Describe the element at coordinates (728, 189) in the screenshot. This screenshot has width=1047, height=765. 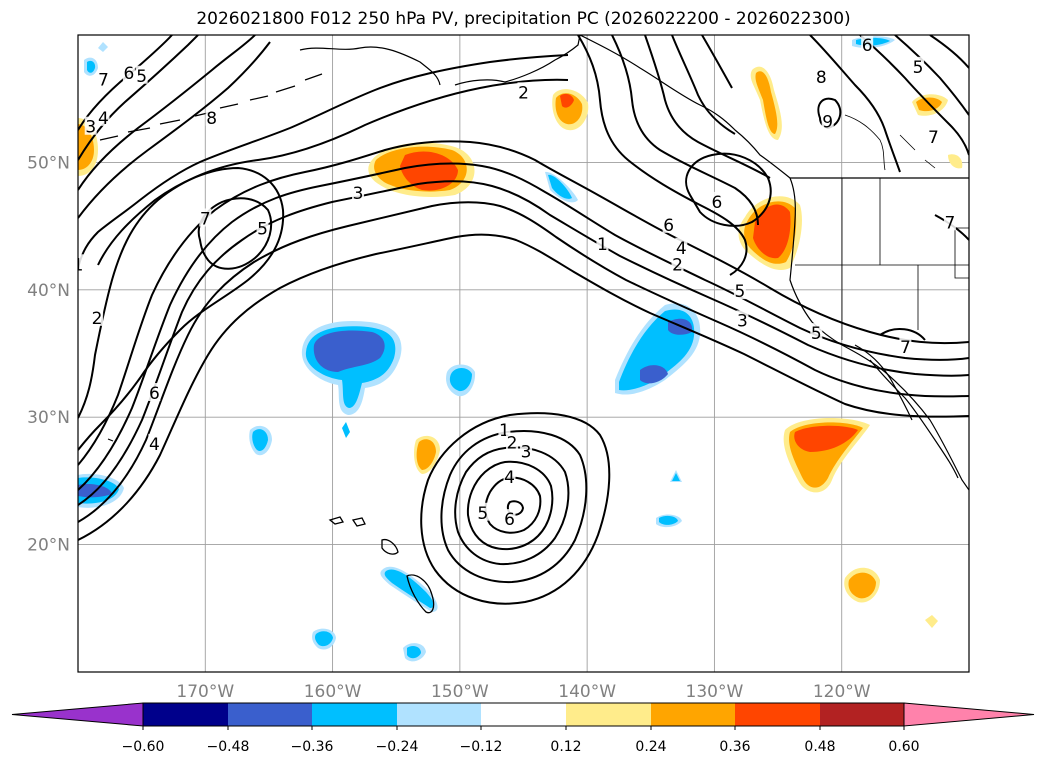
I see `pv-contour-6-closed-coast` at that location.